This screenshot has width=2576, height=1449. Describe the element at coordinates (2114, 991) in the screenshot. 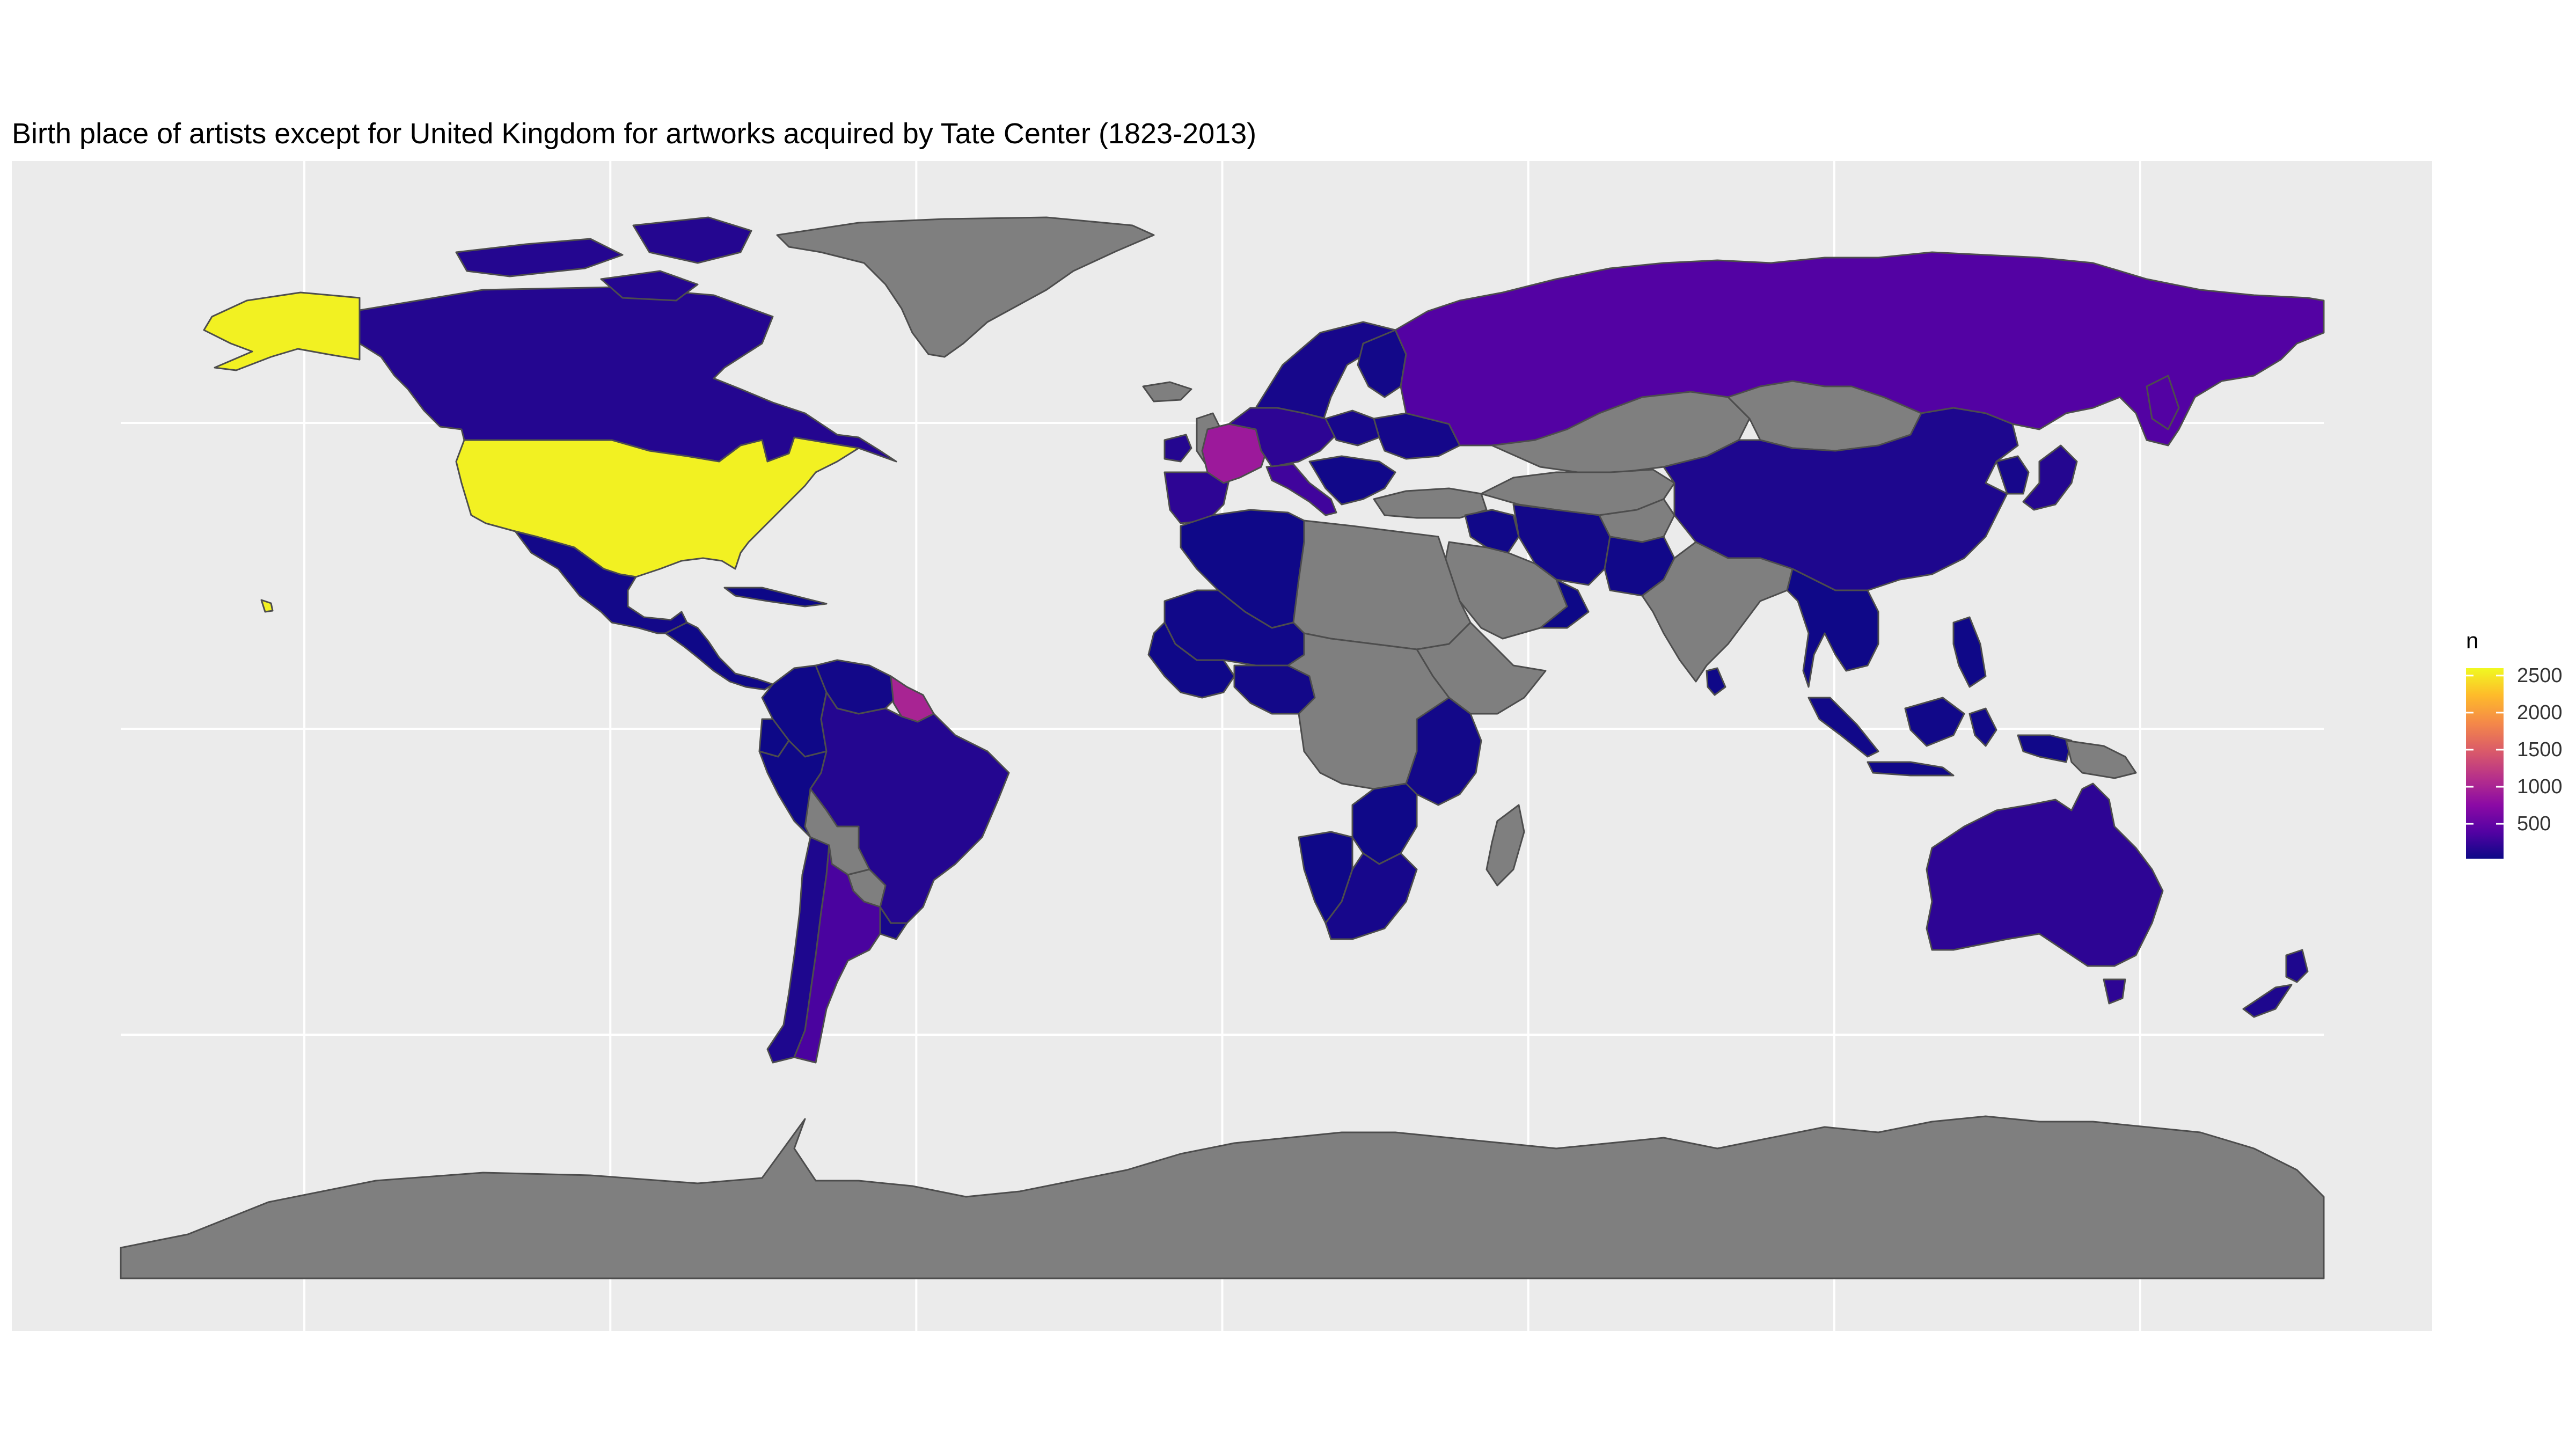

I see `region-tasmania` at that location.